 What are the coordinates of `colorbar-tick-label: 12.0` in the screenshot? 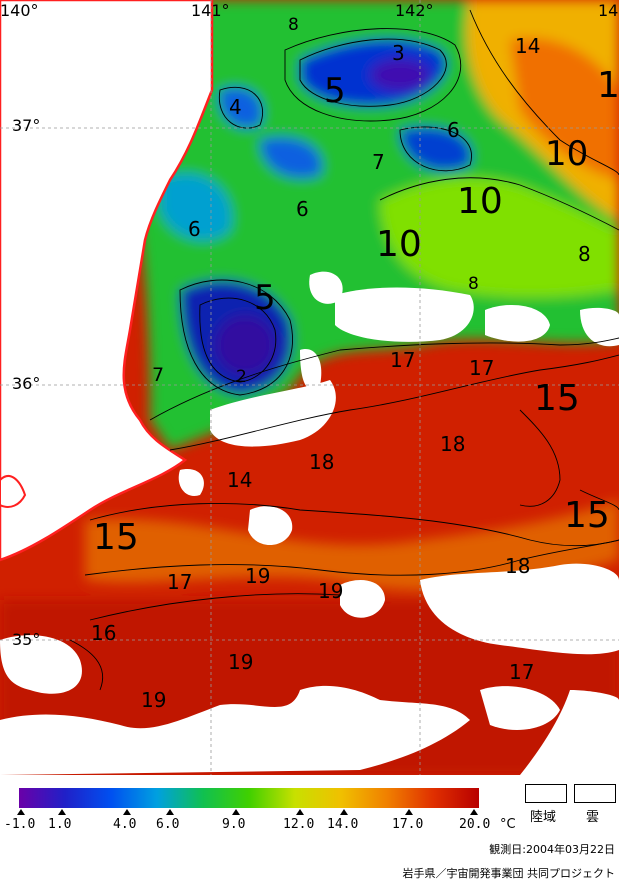 It's located at (299, 824).